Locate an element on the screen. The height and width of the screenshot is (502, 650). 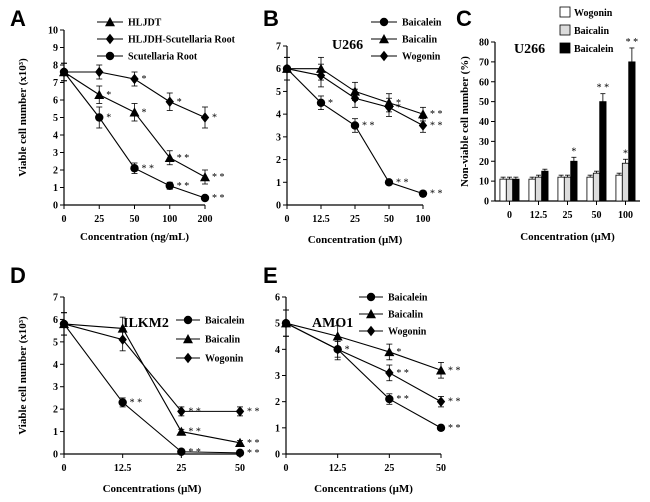
series-baicalein: ** ** ** * is located at coordinates (362, 128).